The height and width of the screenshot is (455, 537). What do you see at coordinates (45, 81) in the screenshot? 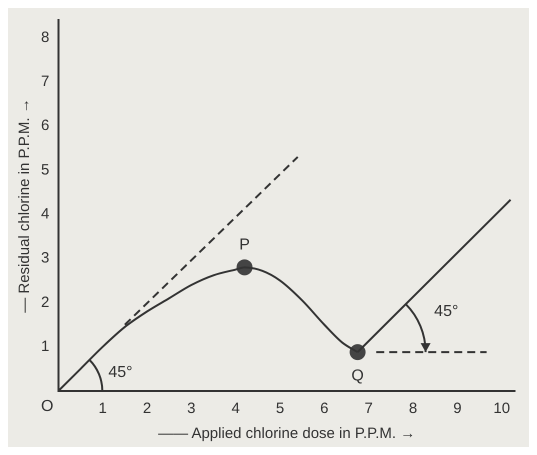
I see `y-tick-label: 7` at bounding box center [45, 81].